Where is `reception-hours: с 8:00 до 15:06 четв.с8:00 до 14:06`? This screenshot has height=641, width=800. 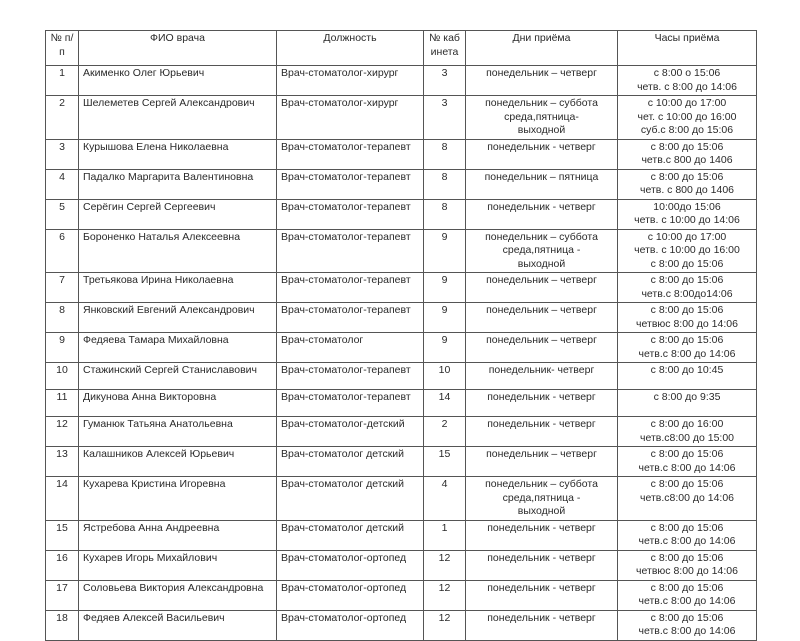
reception-hours: с 8:00 до 15:06 четв.с8:00 до 14:06 is located at coordinates (687, 498).